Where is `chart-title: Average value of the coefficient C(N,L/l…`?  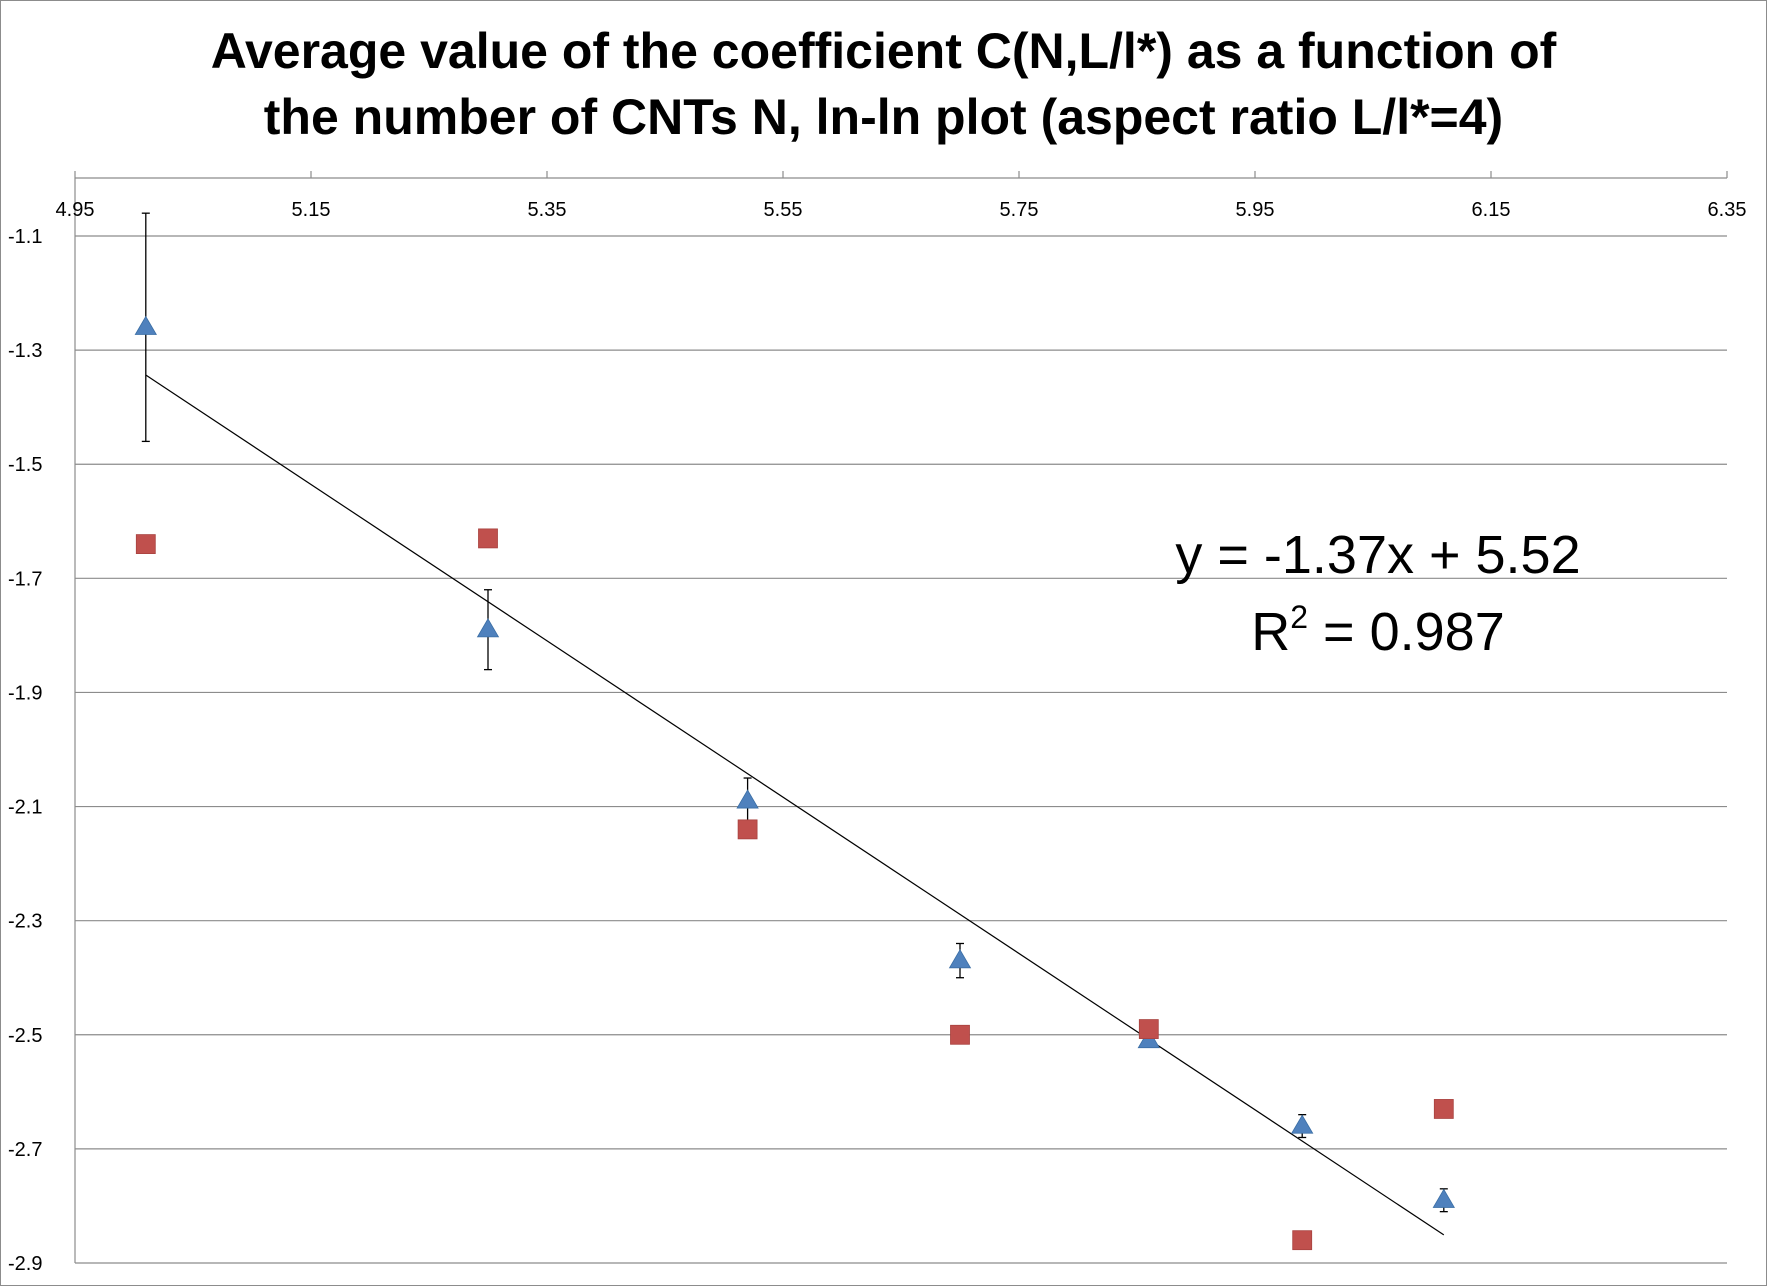
chart-title: Average value of the coefficient C(N,L/l… is located at coordinates (883, 84).